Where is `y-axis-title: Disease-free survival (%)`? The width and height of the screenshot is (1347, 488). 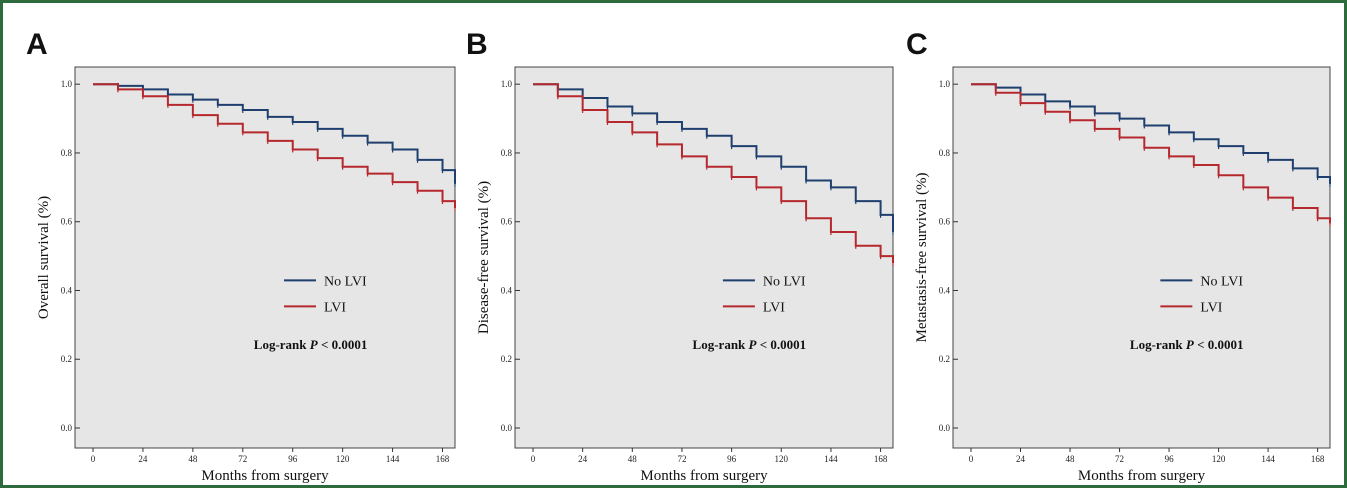 y-axis-title: Disease-free survival (%) is located at coordinates (484, 257).